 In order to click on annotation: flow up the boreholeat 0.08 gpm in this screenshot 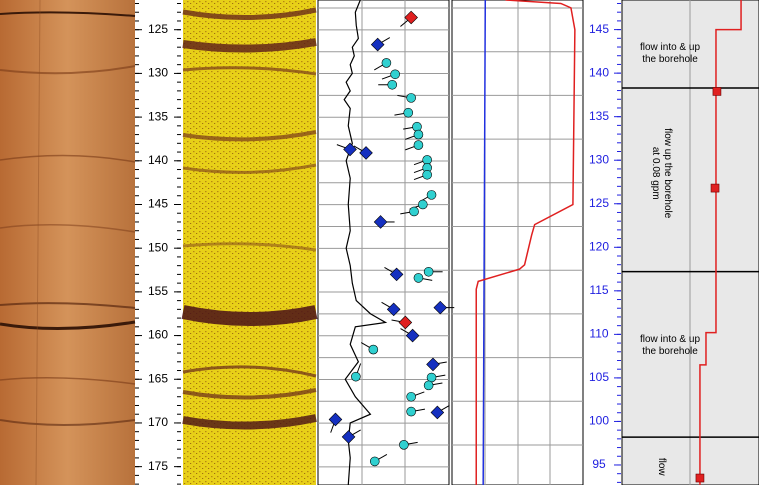, I will do `click(661, 173)`.